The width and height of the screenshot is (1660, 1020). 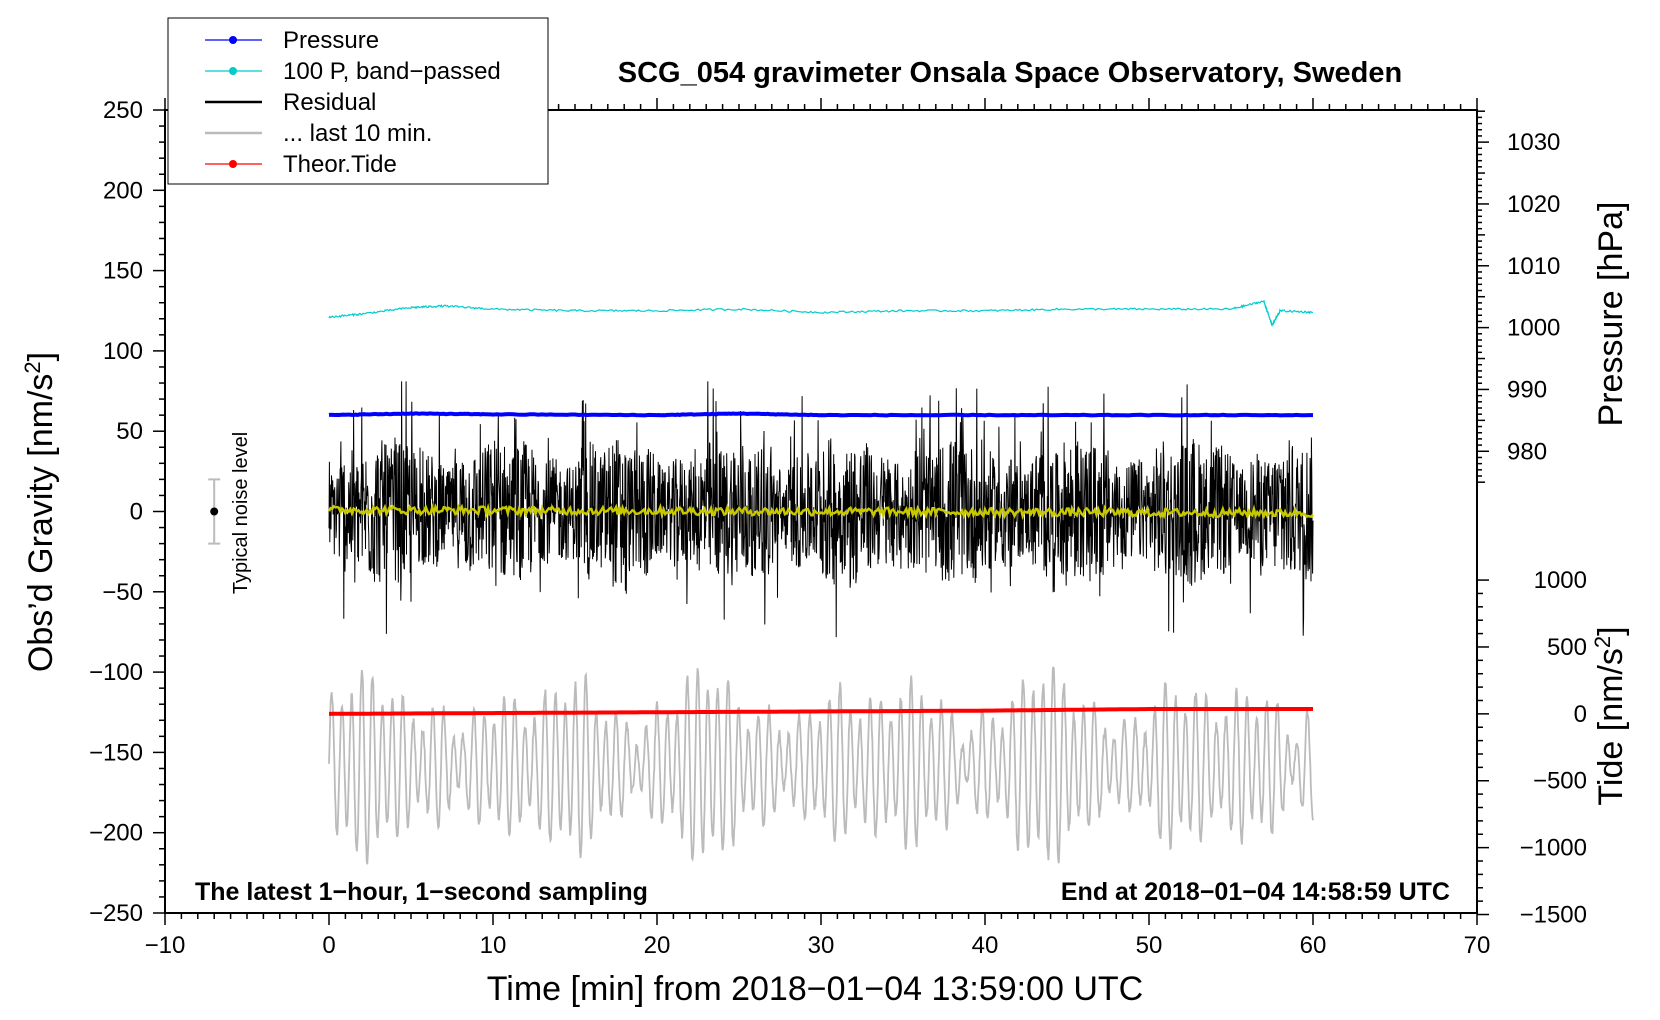 What do you see at coordinates (357, 133) in the screenshot?
I see `legend-label: ... last 10 min.` at bounding box center [357, 133].